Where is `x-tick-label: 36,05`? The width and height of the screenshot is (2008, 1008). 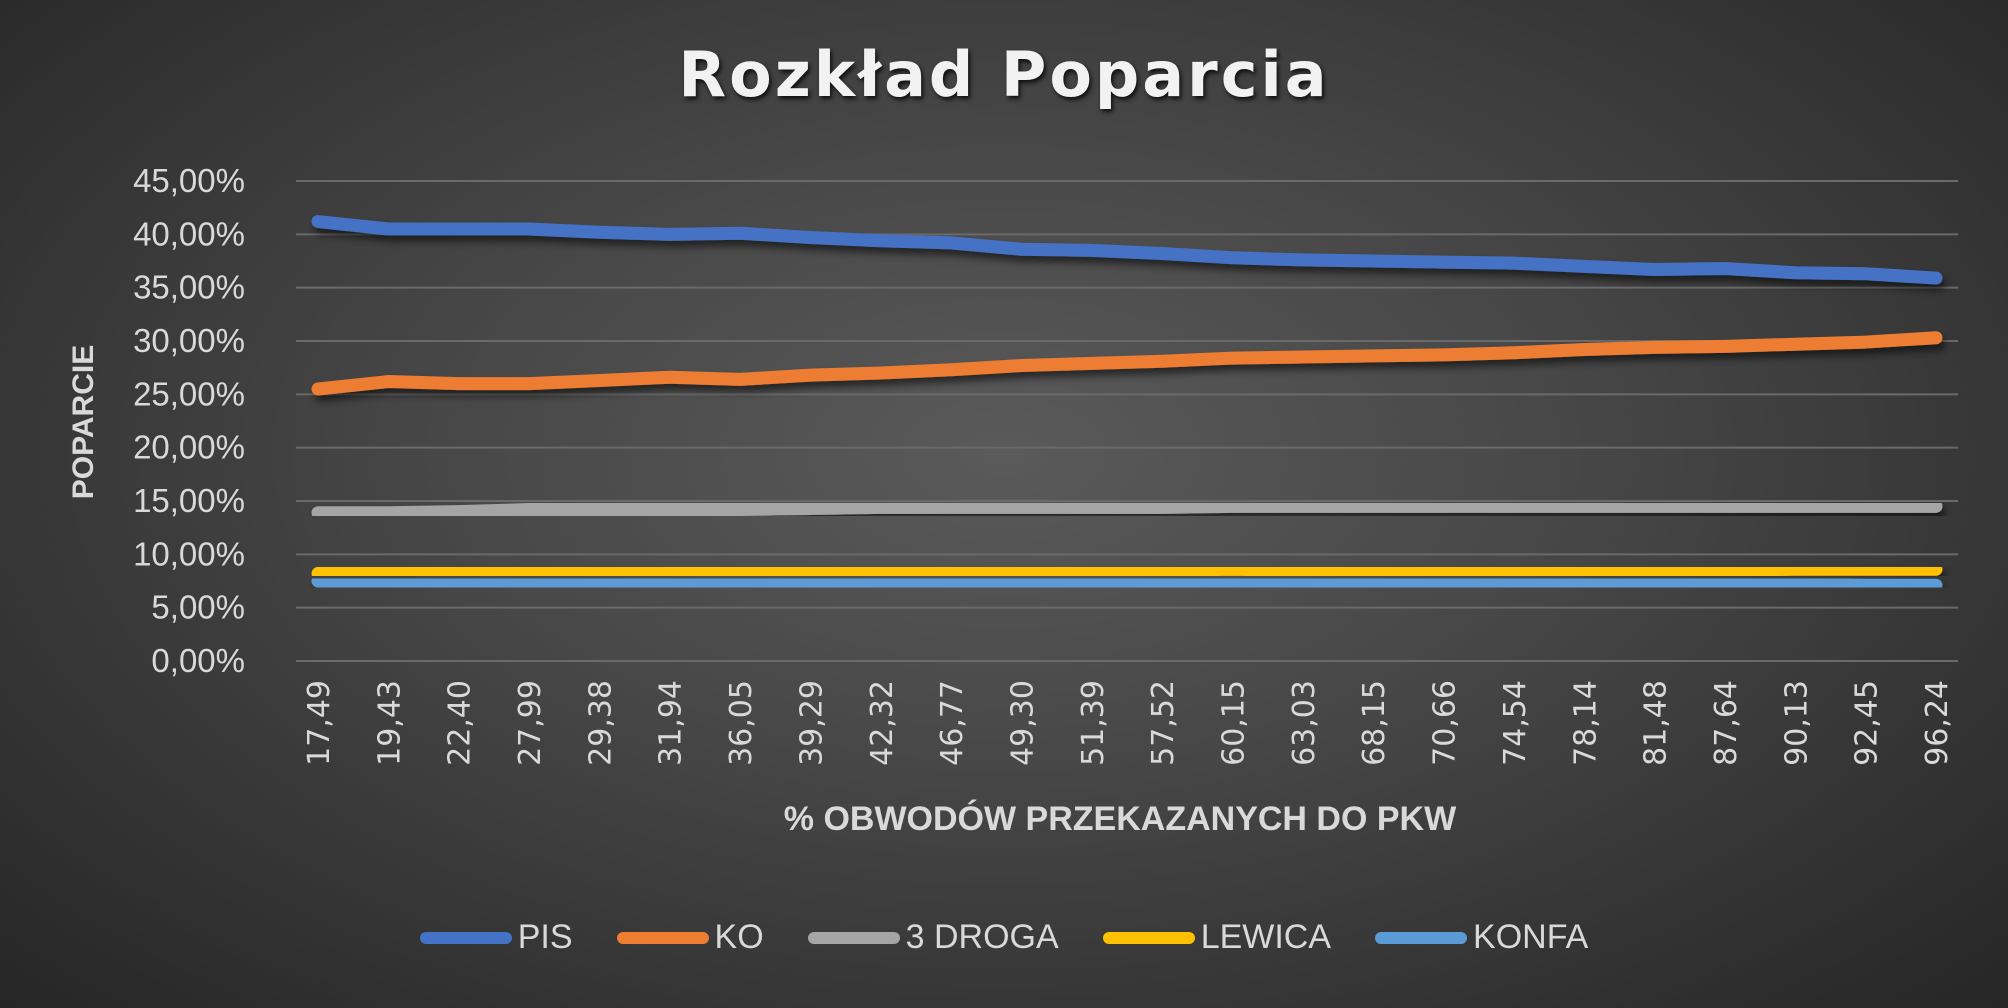 x-tick-label: 36,05 is located at coordinates (741, 723).